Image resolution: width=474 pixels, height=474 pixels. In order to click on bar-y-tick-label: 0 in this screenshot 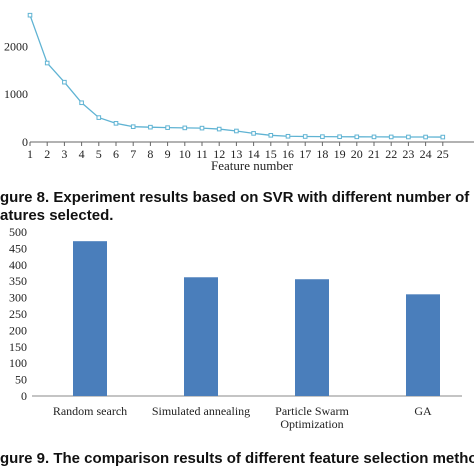, I will do `click(24, 396)`.